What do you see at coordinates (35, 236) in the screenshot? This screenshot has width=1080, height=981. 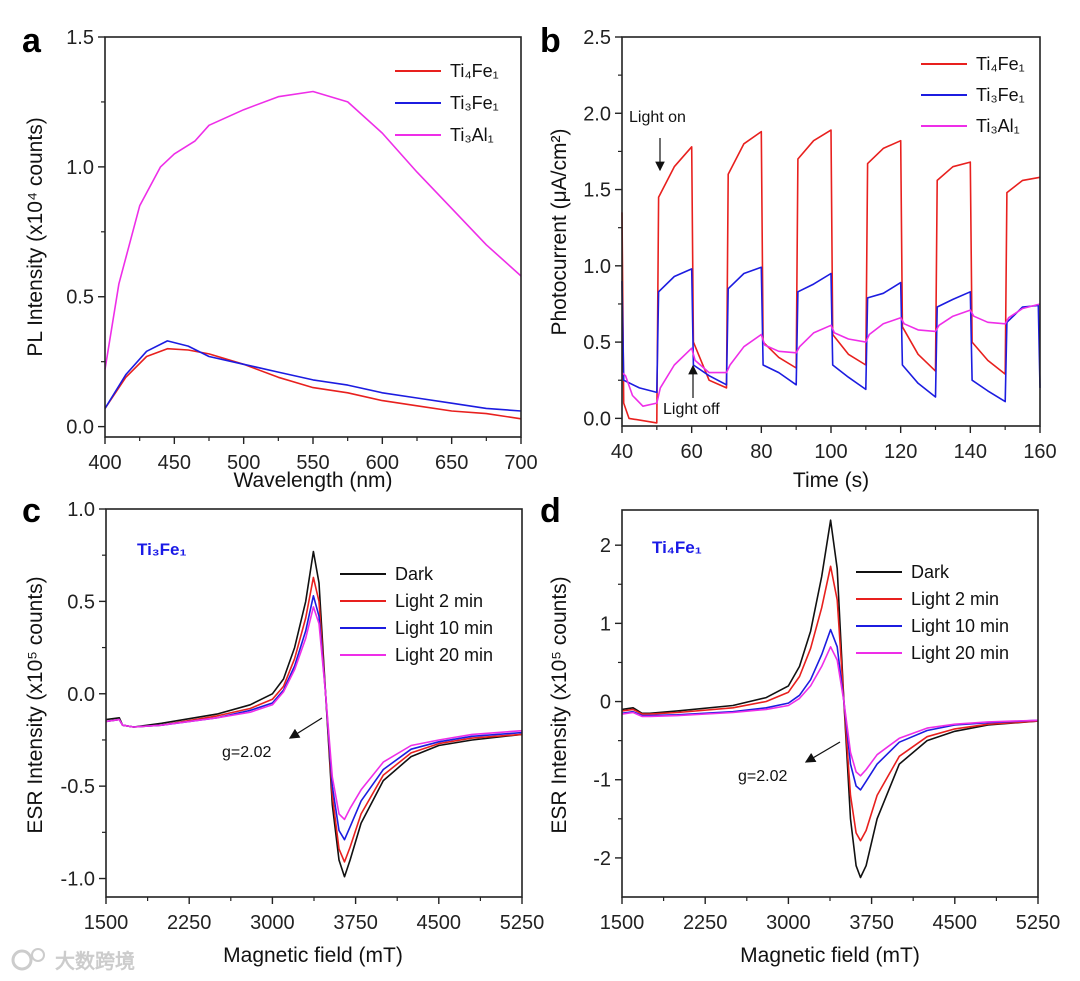 I see `y-axis-title: PL Intensity (x10⁴ counts)` at bounding box center [35, 236].